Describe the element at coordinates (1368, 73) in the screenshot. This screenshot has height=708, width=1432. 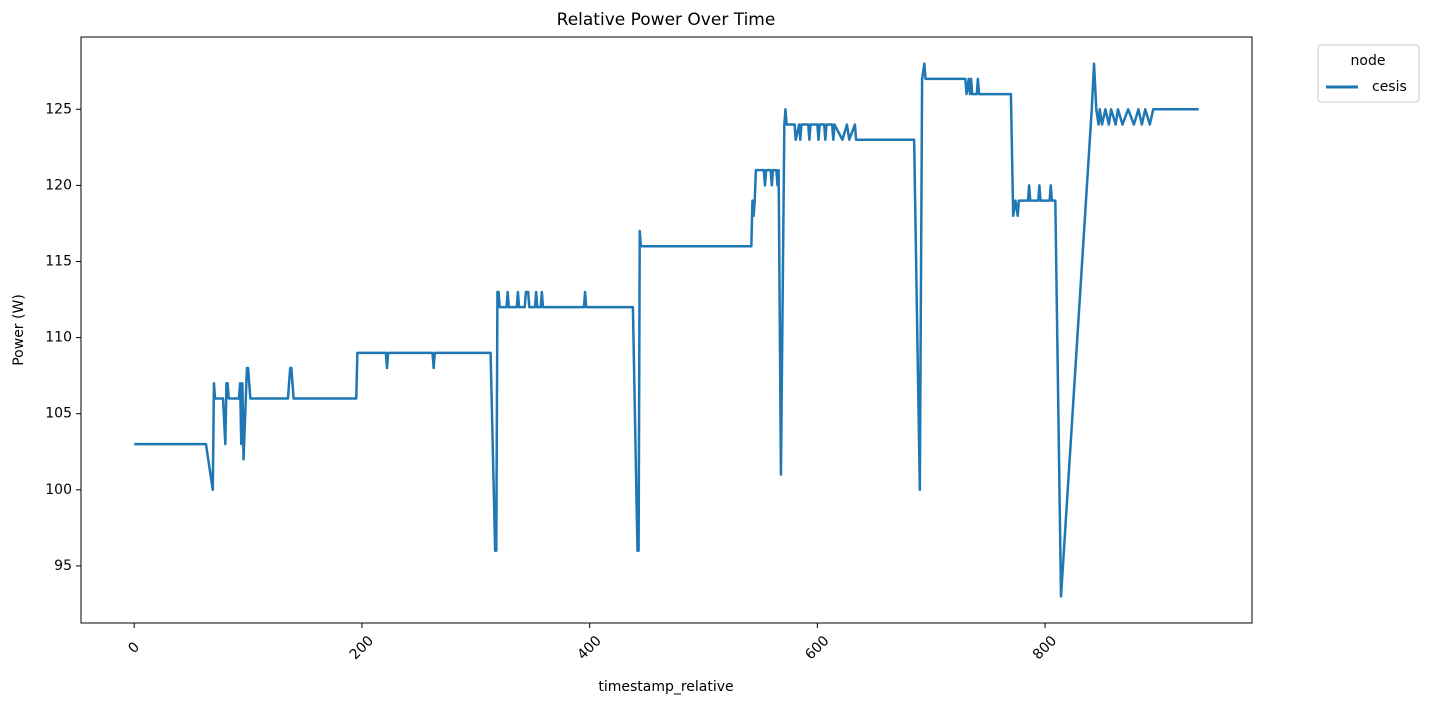
I see `legend: node cesis` at that location.